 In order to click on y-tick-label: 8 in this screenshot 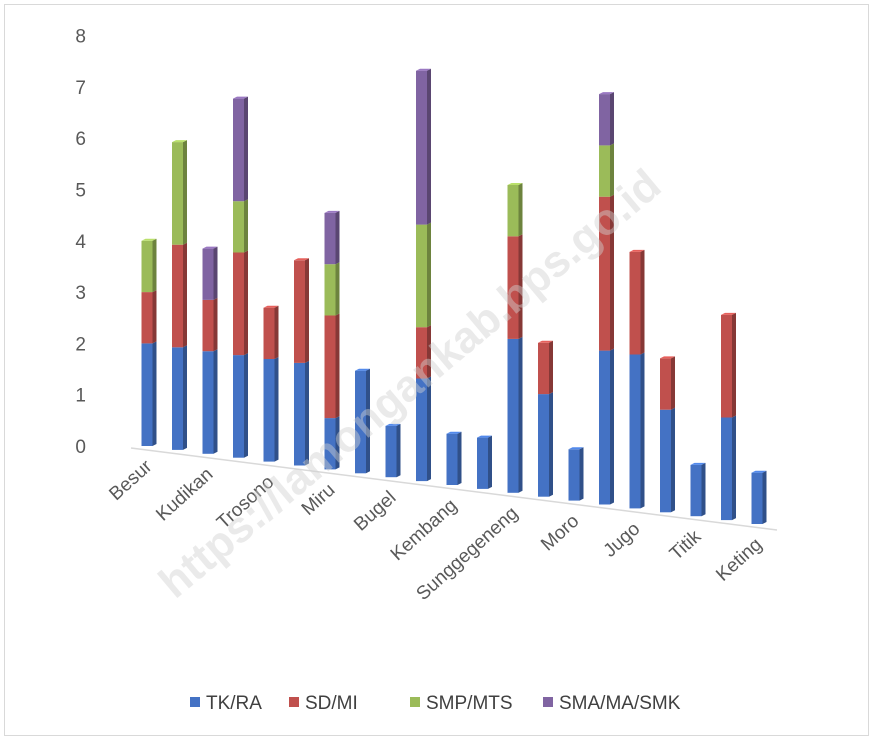, I will do `click(80, 37)`.